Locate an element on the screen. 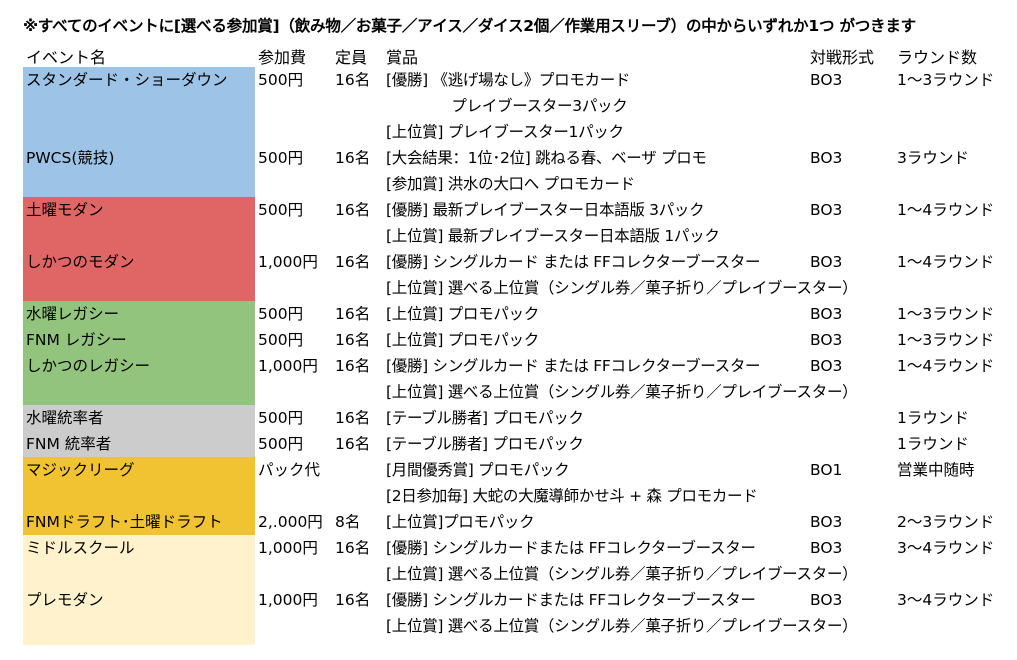 The image size is (1017, 660). row-11-capacity: 16名 is located at coordinates (353, 340).